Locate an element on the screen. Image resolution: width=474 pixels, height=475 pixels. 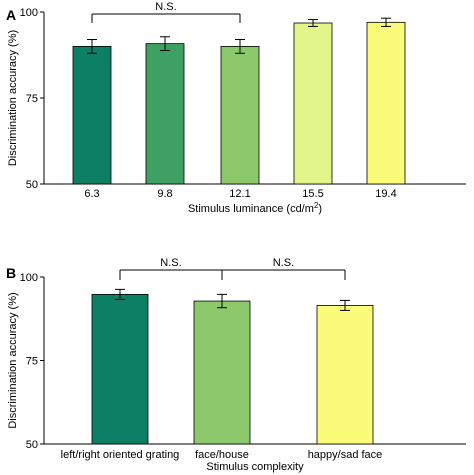
x-tick-label: 12.1 is located at coordinates (239, 194).